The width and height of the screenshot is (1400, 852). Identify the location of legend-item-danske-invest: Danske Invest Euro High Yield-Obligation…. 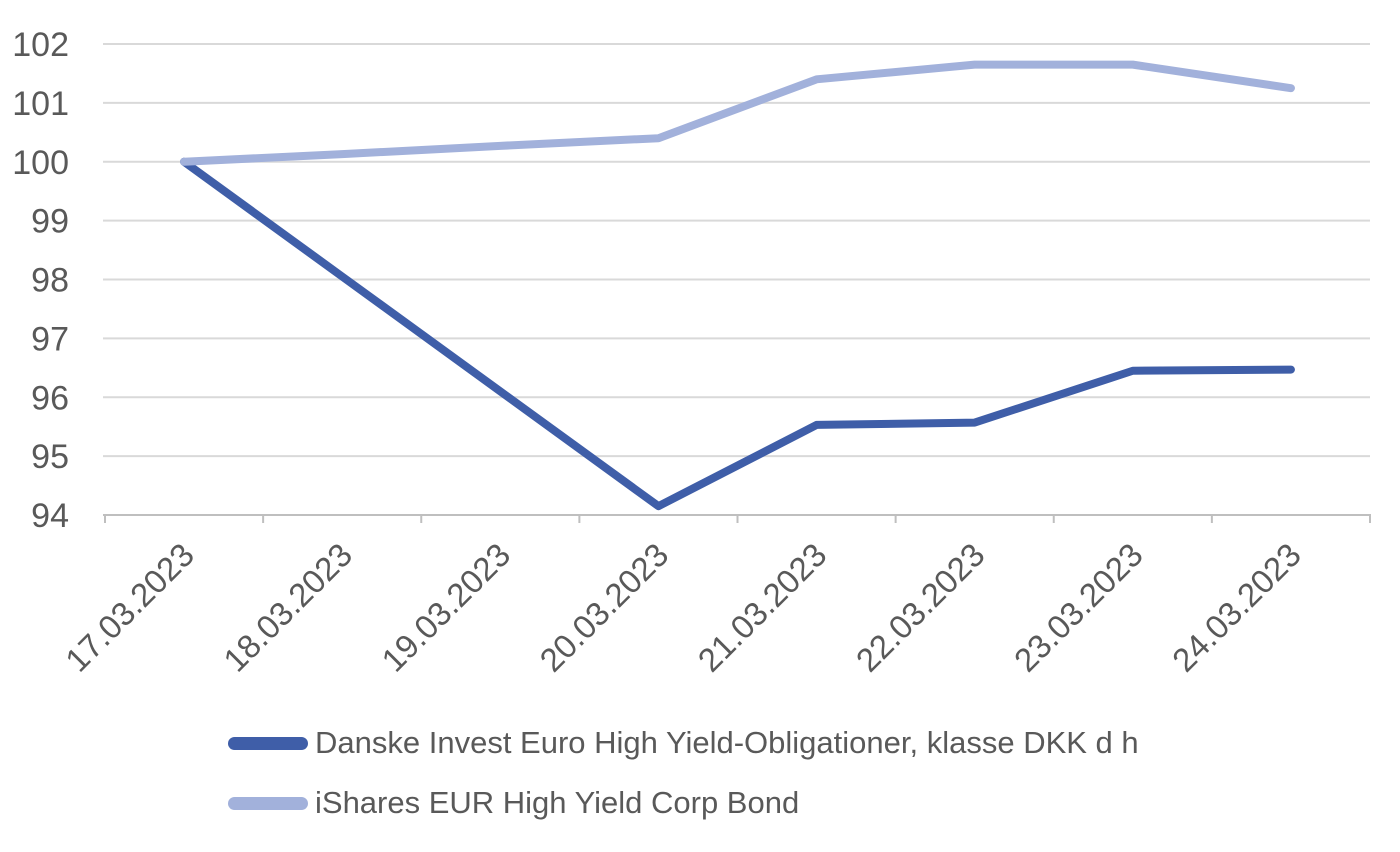
(683, 743).